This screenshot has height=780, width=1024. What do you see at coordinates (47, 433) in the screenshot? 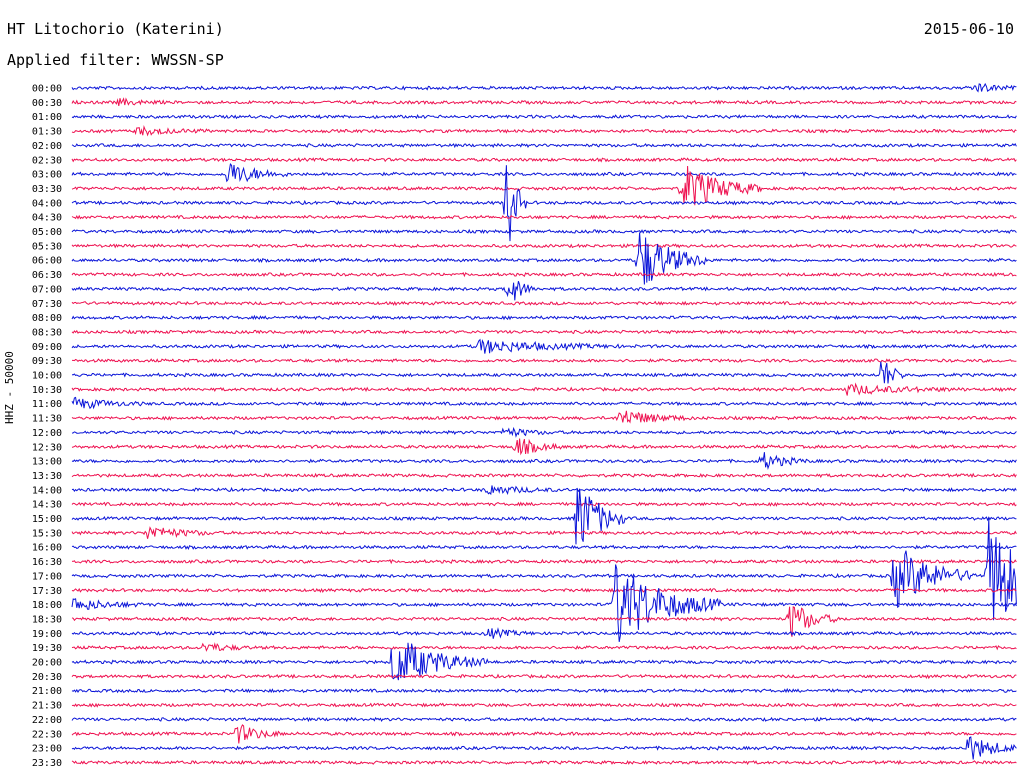
I see `time-label: 12:00` at bounding box center [47, 433].